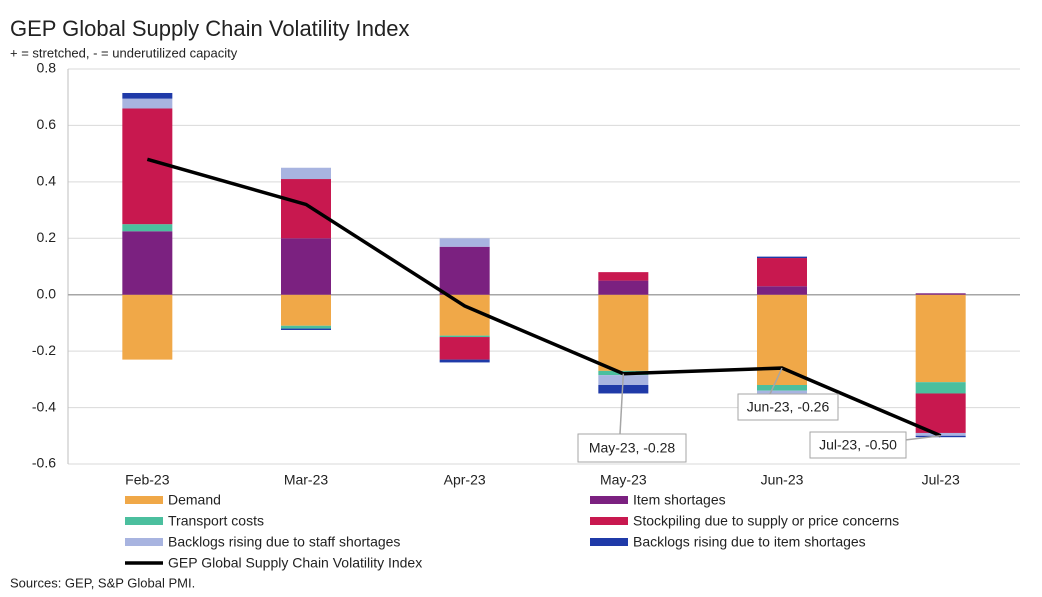 The image size is (1042, 597). Describe the element at coordinates (47, 293) in the screenshot. I see `y-tick-label: 0.0` at that location.